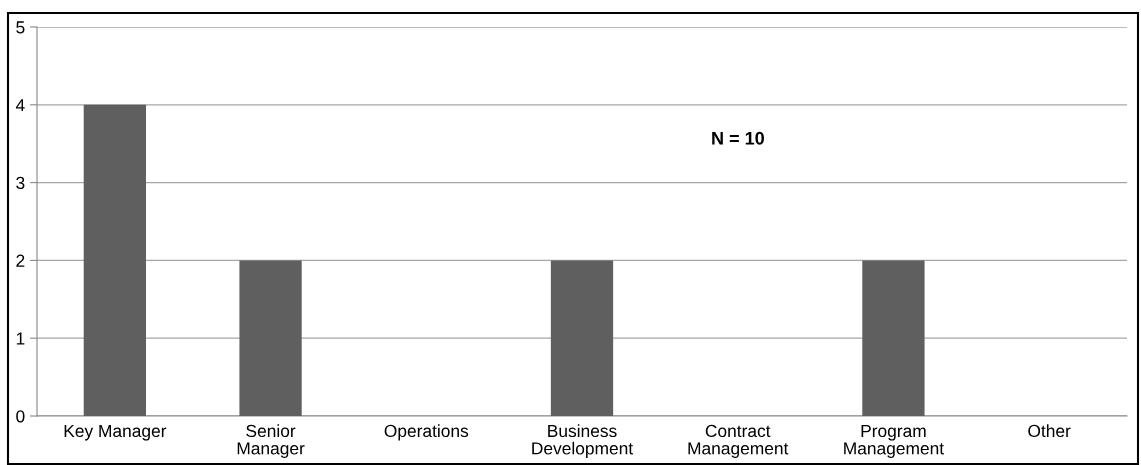 The height and width of the screenshot is (465, 1141). Describe the element at coordinates (1049, 431) in the screenshot. I see `x-tick-label: Other` at that location.